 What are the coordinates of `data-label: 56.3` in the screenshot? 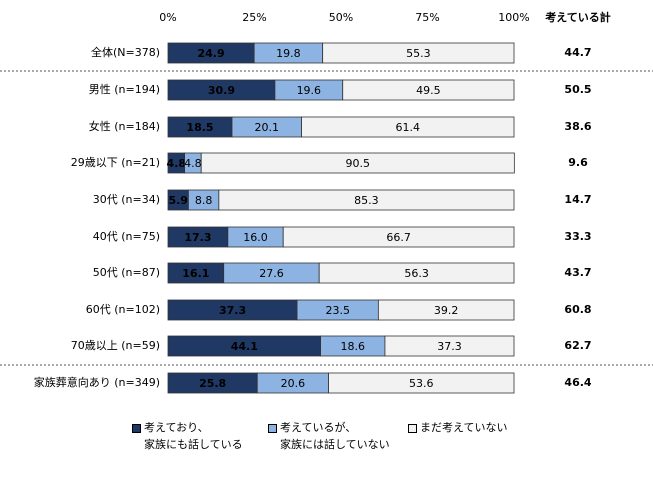 It's located at (416, 273).